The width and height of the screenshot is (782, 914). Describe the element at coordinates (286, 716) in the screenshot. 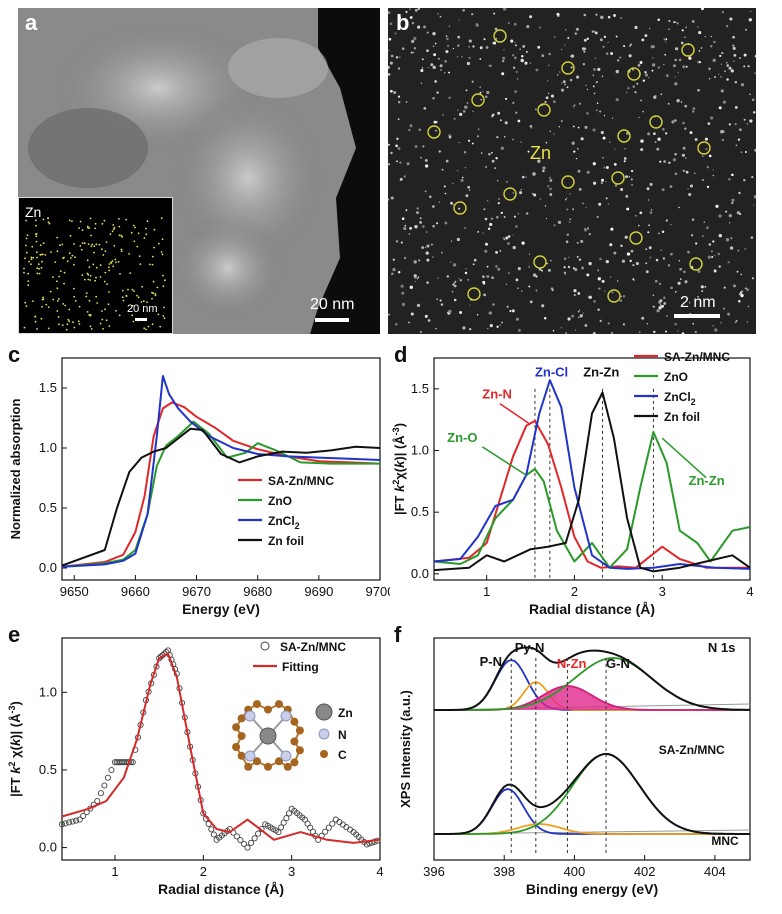

I see `nitrogen-atom` at that location.